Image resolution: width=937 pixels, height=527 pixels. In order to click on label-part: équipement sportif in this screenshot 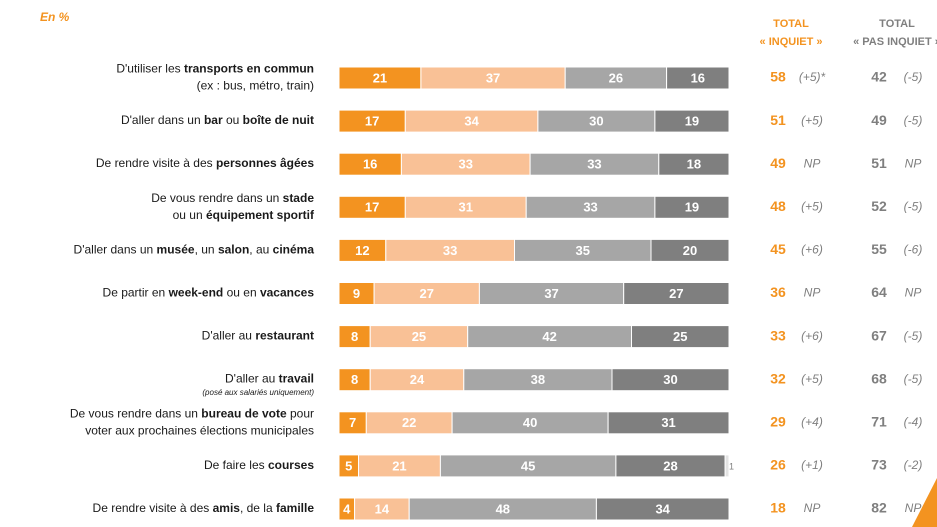, I will do `click(260, 215)`.